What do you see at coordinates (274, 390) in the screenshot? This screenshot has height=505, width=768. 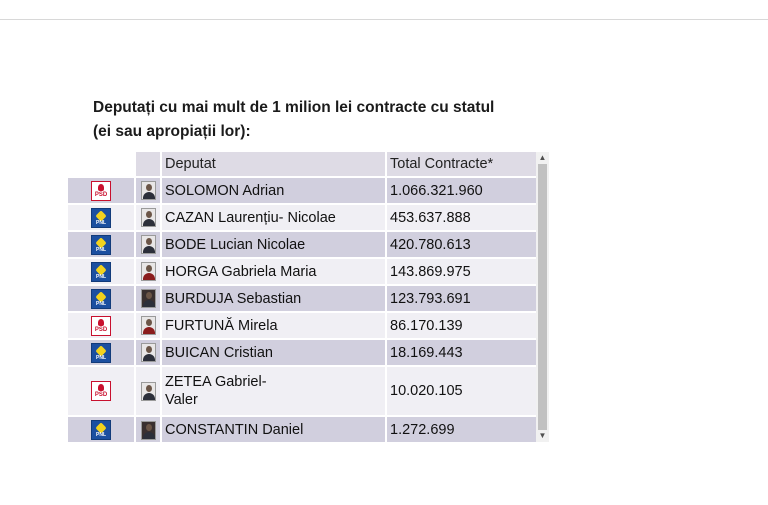 I see `deputy-name: ZETEA Gabriel- Valer` at bounding box center [274, 390].